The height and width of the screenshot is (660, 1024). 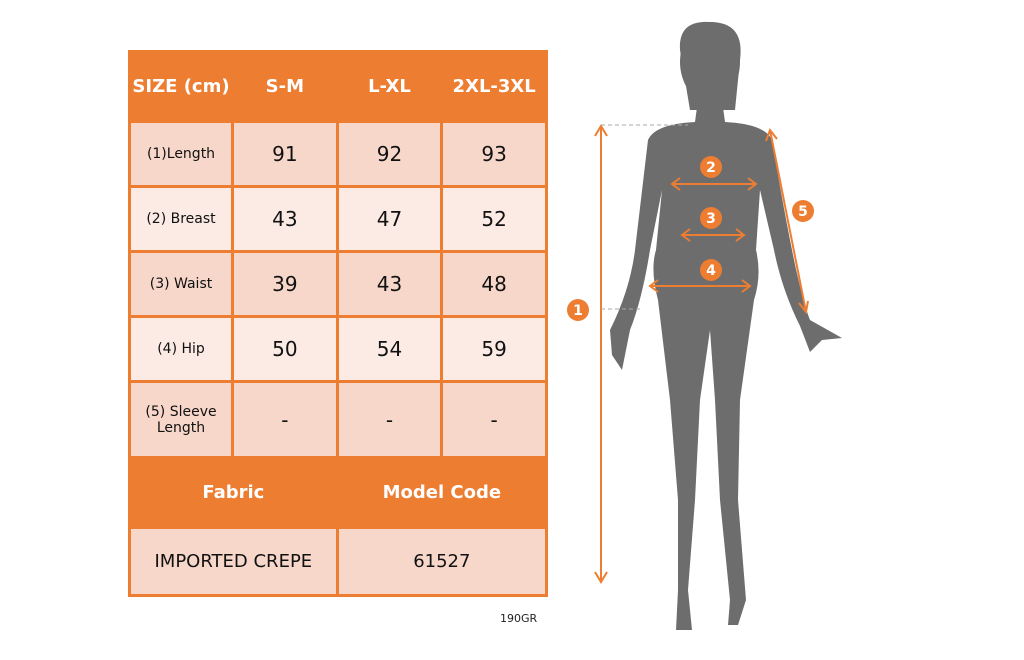 I want to click on fabric-value: IMPORTED CREPE, so click(x=233, y=561).